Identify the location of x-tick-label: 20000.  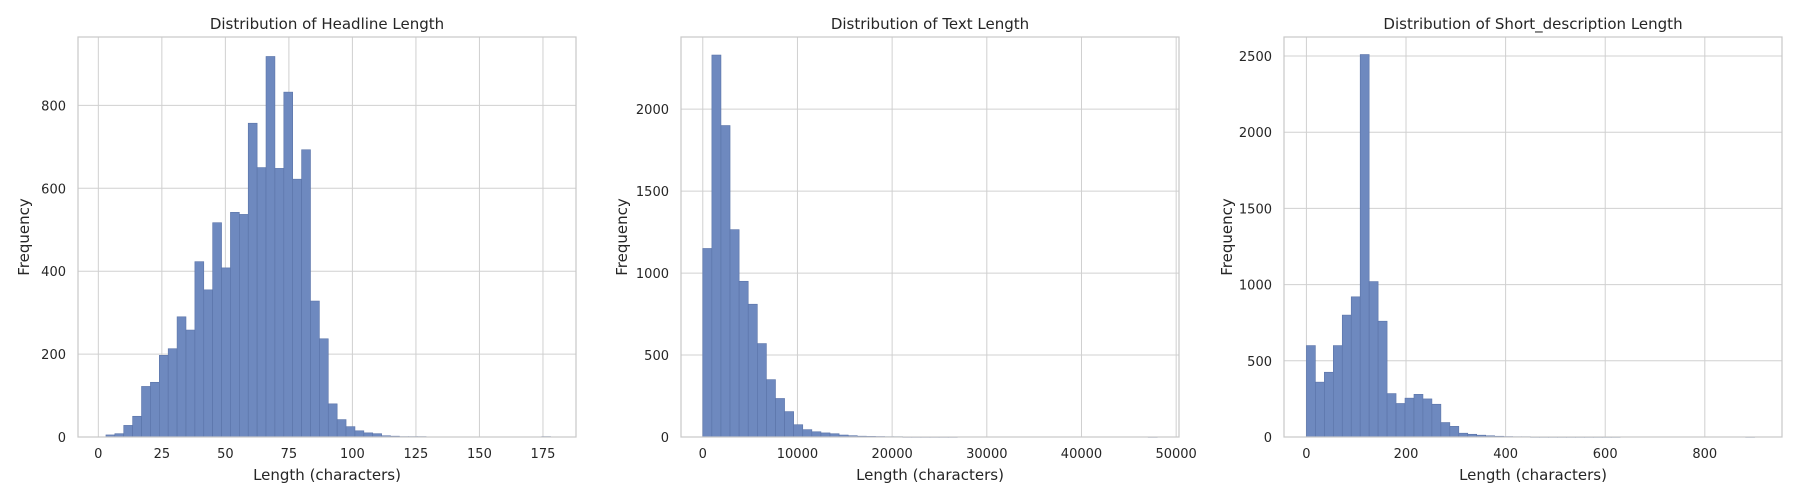
(891, 454).